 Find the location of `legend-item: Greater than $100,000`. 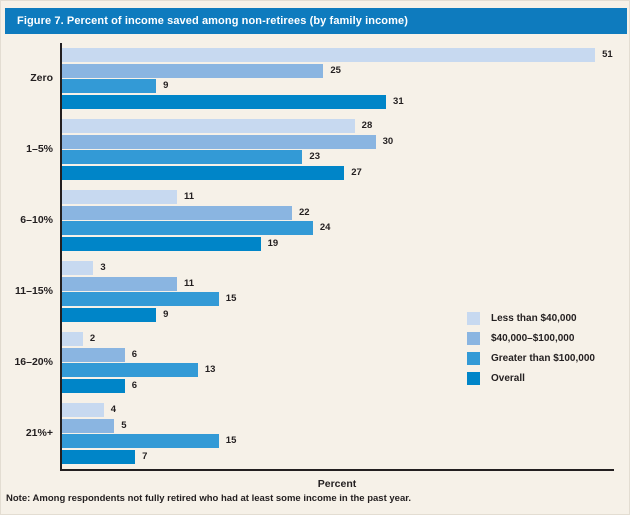

legend-item: Greater than $100,000 is located at coordinates (531, 358).